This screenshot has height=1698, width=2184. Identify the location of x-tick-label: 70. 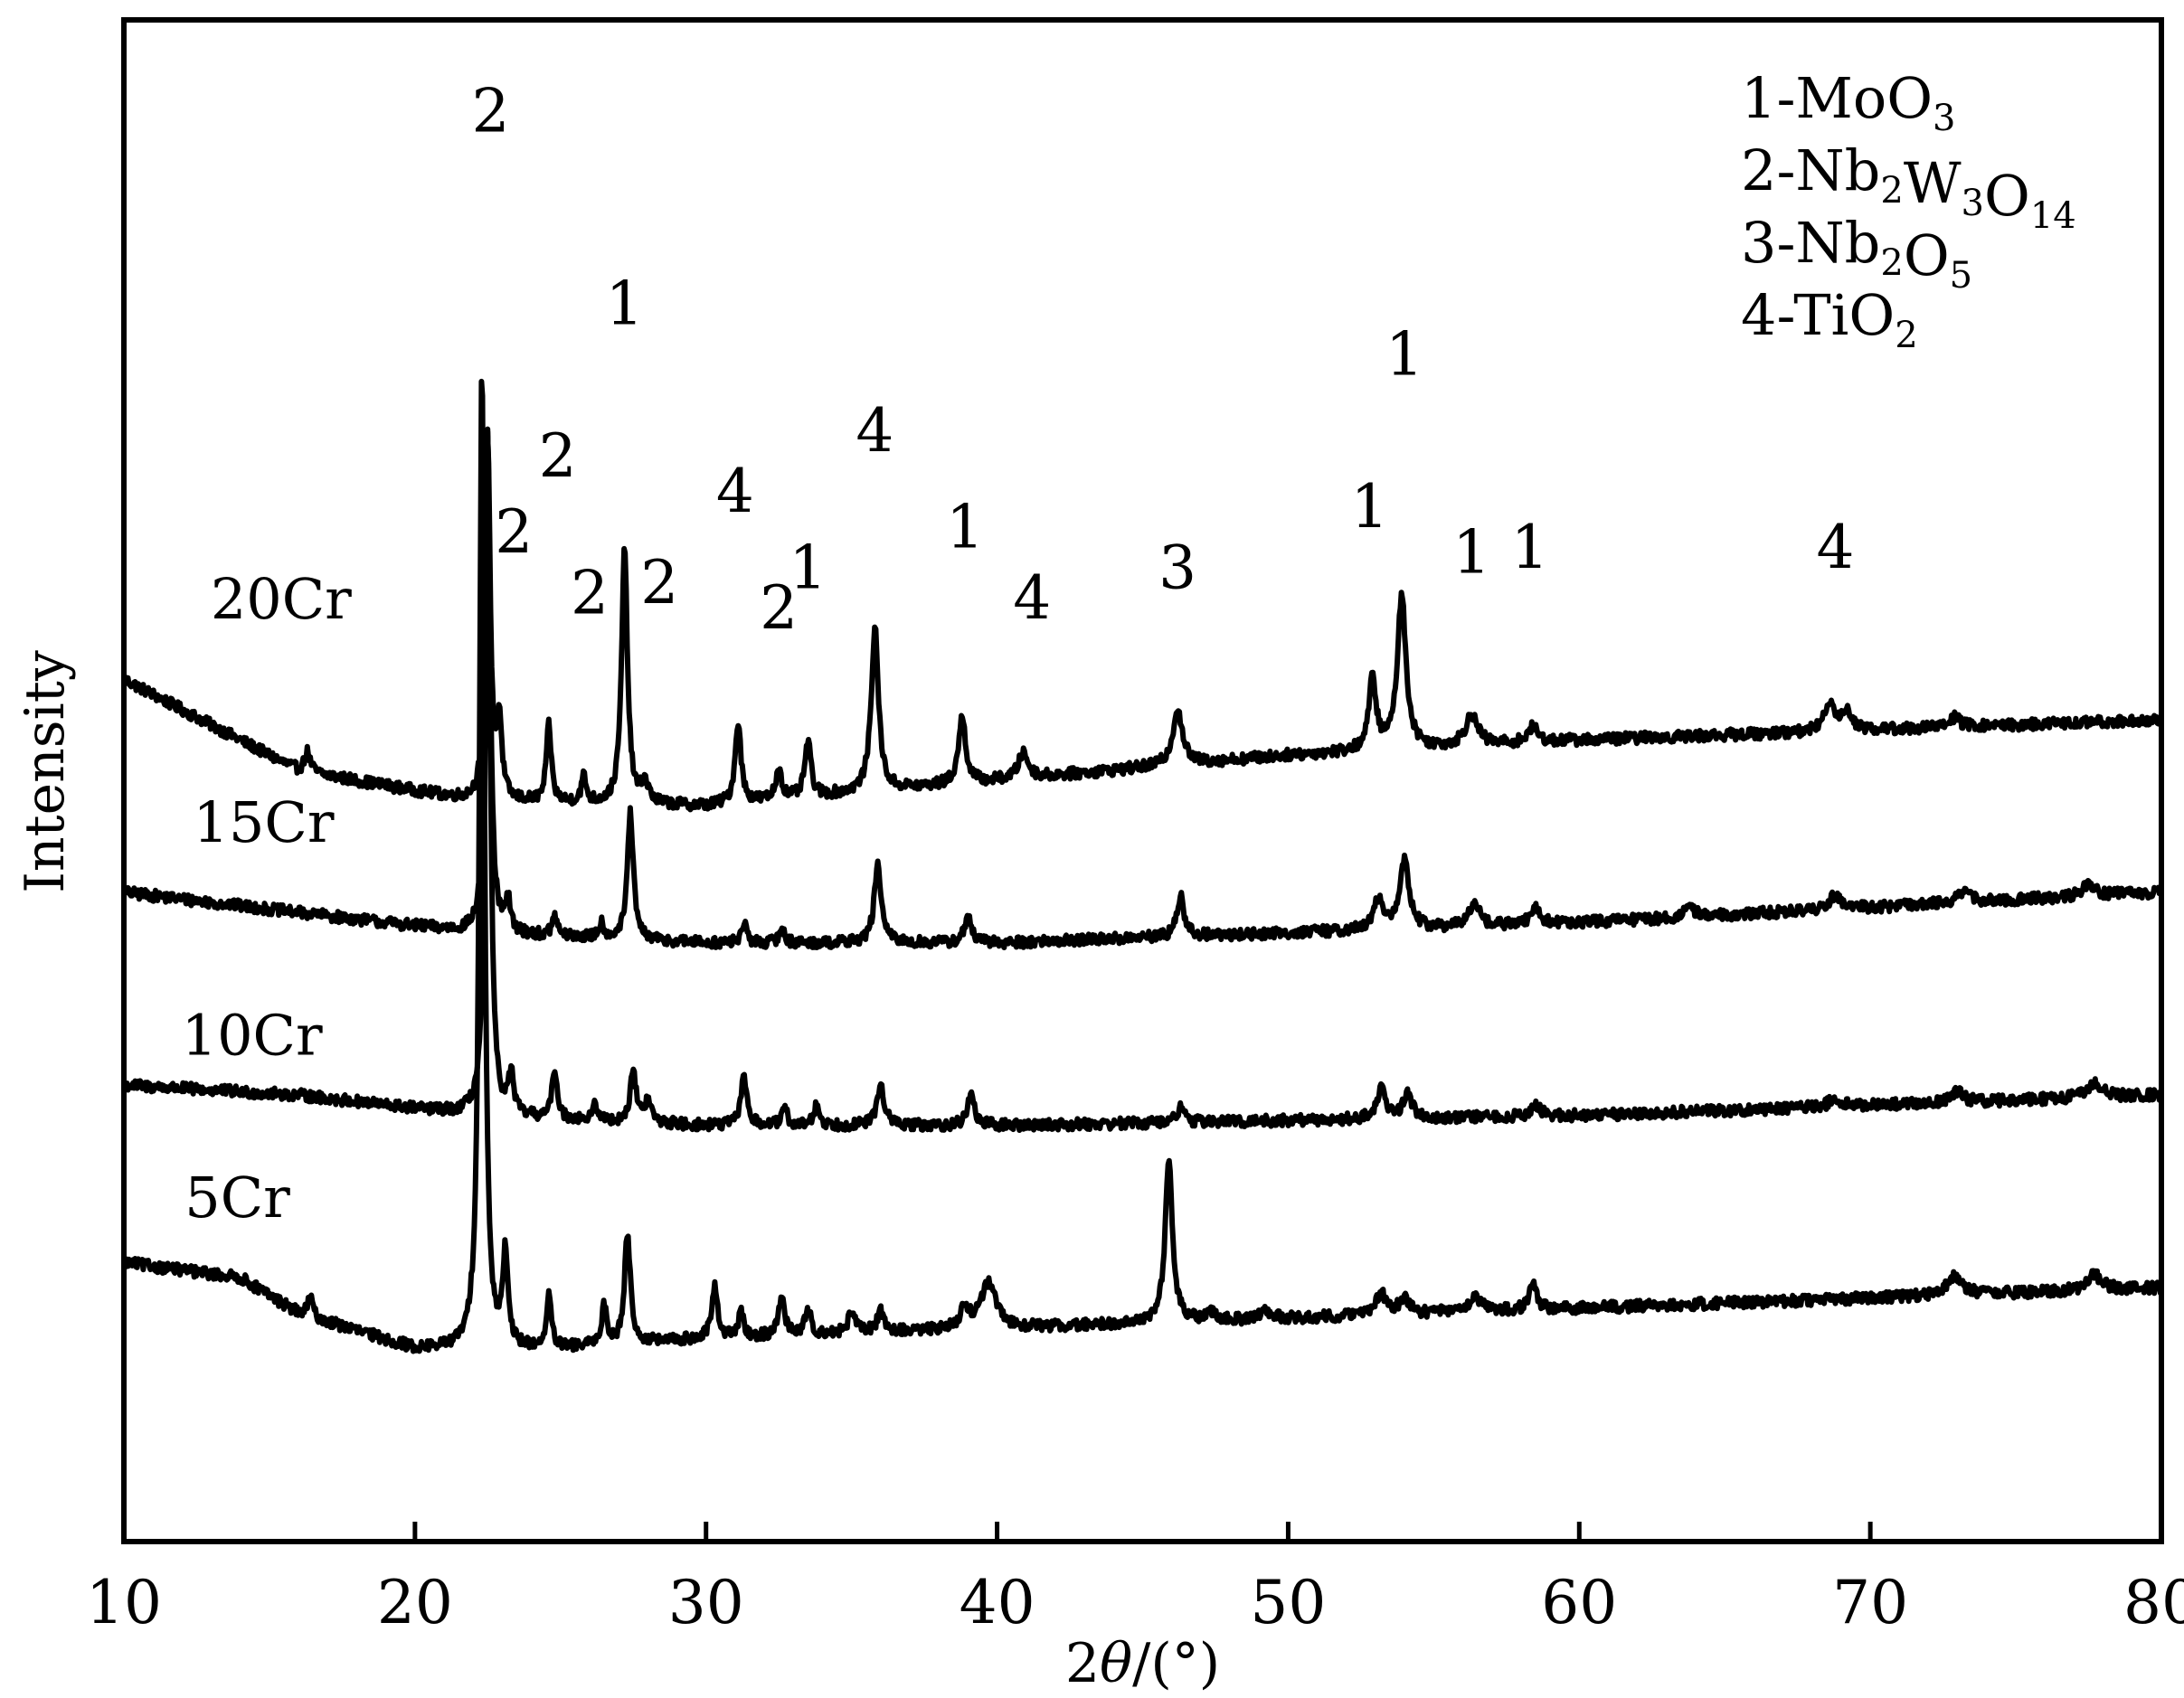
(1870, 1603).